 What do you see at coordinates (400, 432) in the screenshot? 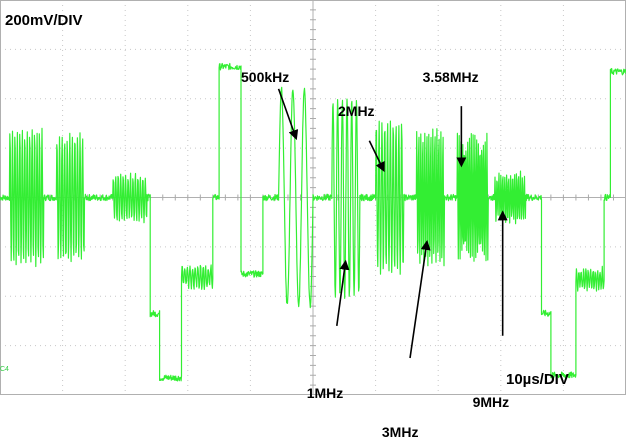
I see `frequency-label: 3MHz` at bounding box center [400, 432].